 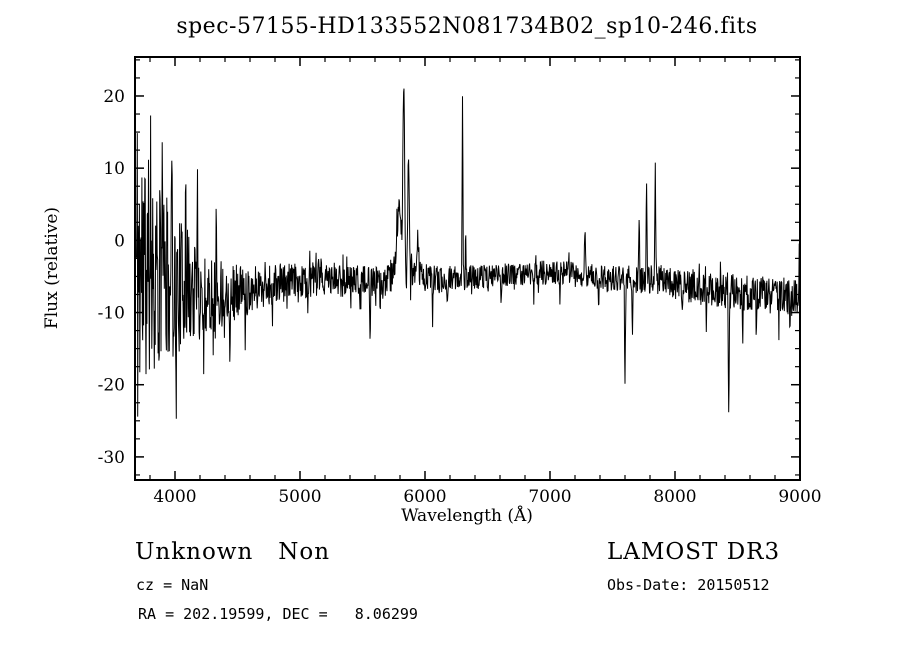 I want to click on x-tick-label: 8000, so click(x=674, y=497).